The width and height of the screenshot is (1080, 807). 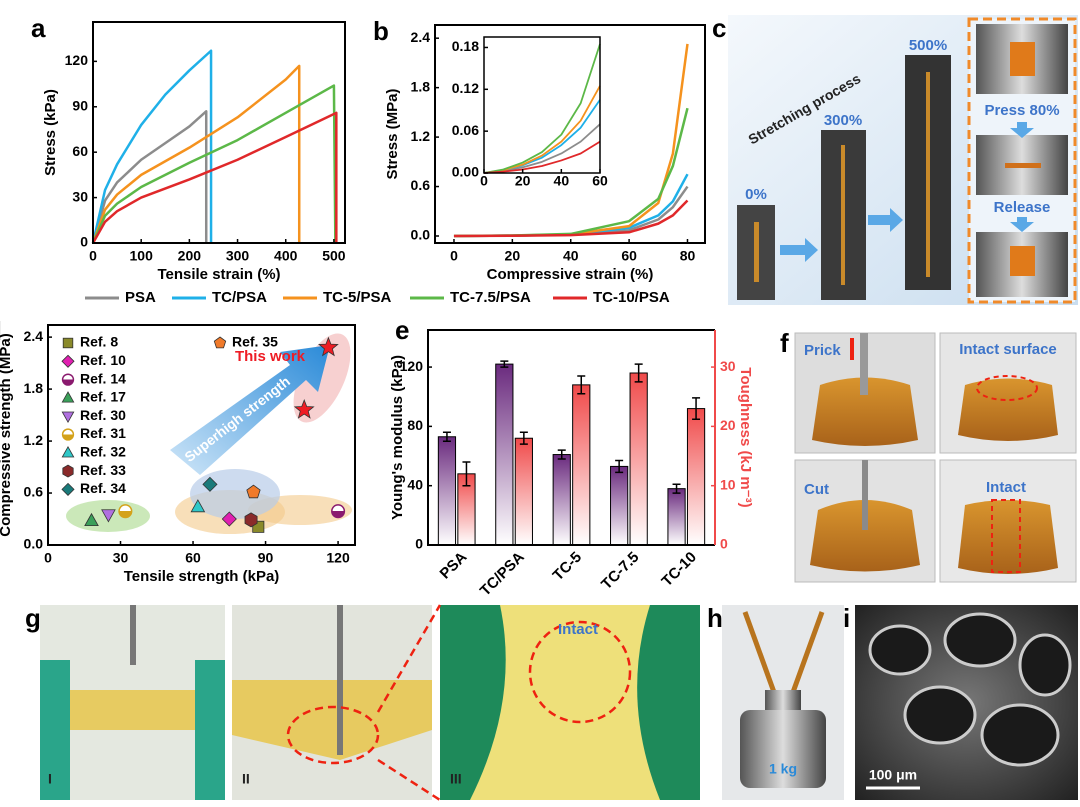 I want to click on y-tick-label: 0.12, so click(x=465, y=88).